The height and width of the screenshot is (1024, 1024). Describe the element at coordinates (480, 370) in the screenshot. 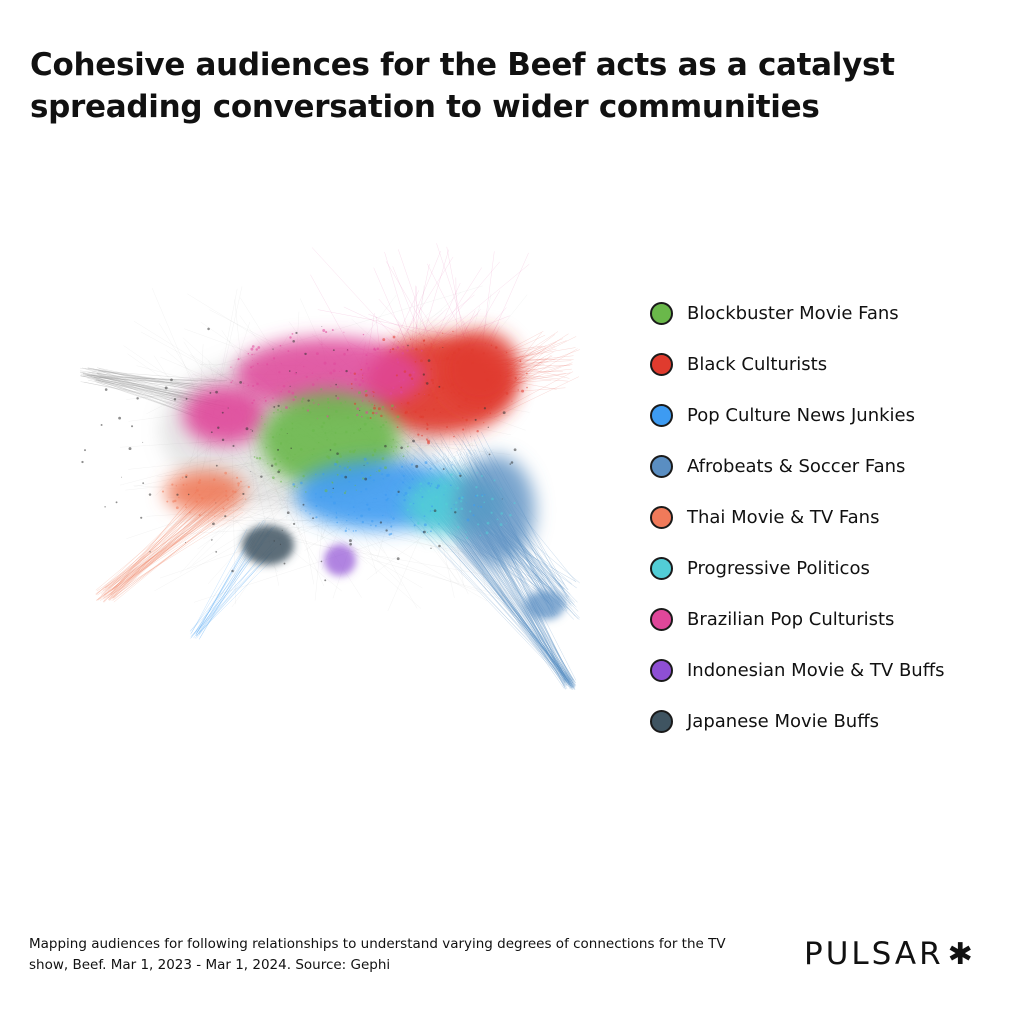

I see `cluster-black-culturists` at that location.